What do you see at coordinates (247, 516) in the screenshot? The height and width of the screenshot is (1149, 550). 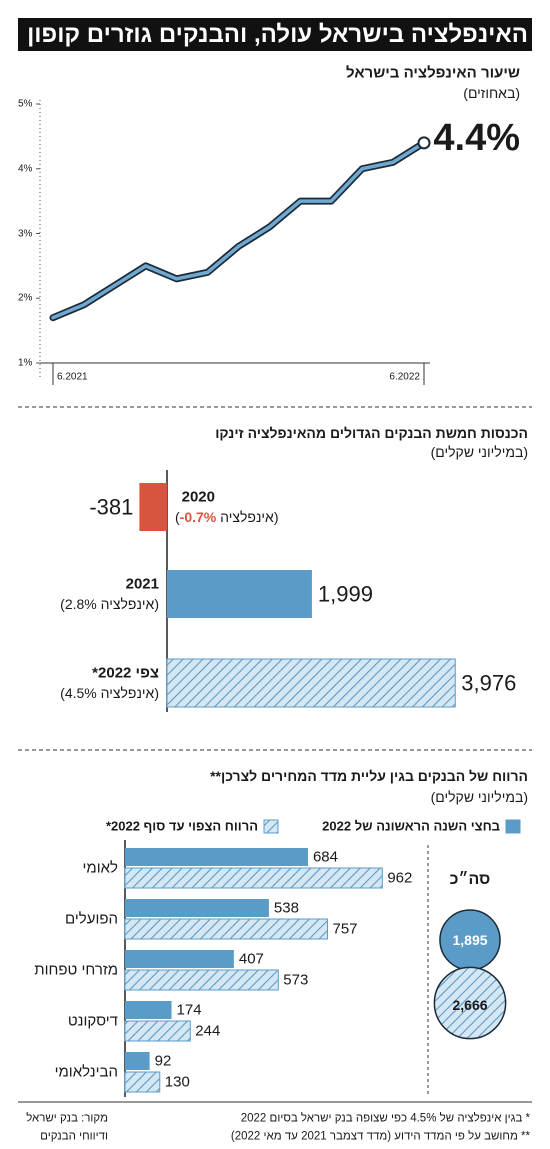 I see `note-part: (אינפלציה` at bounding box center [247, 516].